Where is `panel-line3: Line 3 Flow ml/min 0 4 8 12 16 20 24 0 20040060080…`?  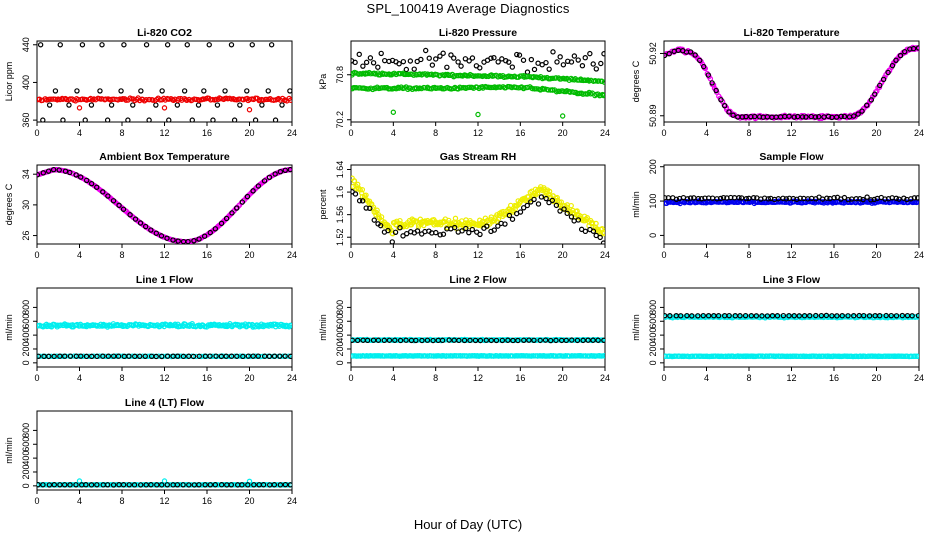 panel-line3: Line 3 Flow ml/min 0 4 8 12 16 20 24 0 20040060080… is located at coordinates (777, 328).